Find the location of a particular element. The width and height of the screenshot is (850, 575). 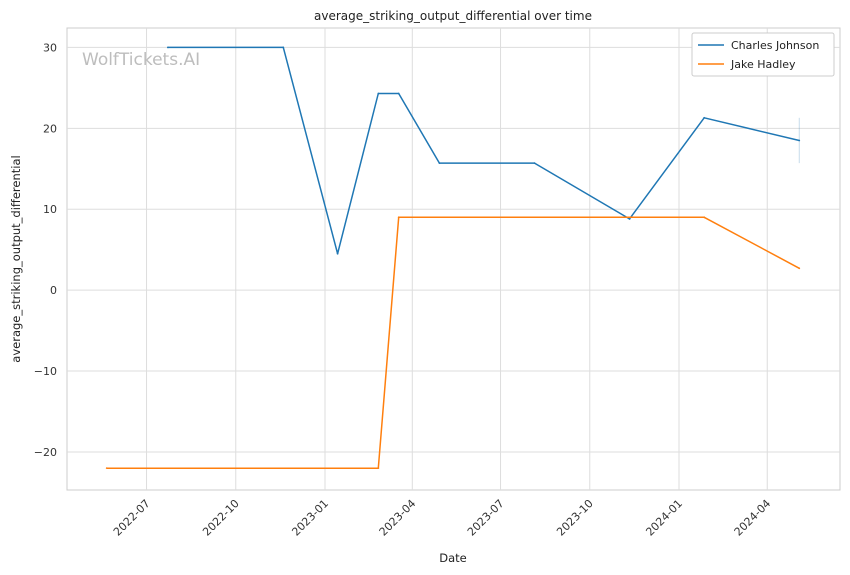

x-tick-label: 2022-07 is located at coordinates (132, 518).